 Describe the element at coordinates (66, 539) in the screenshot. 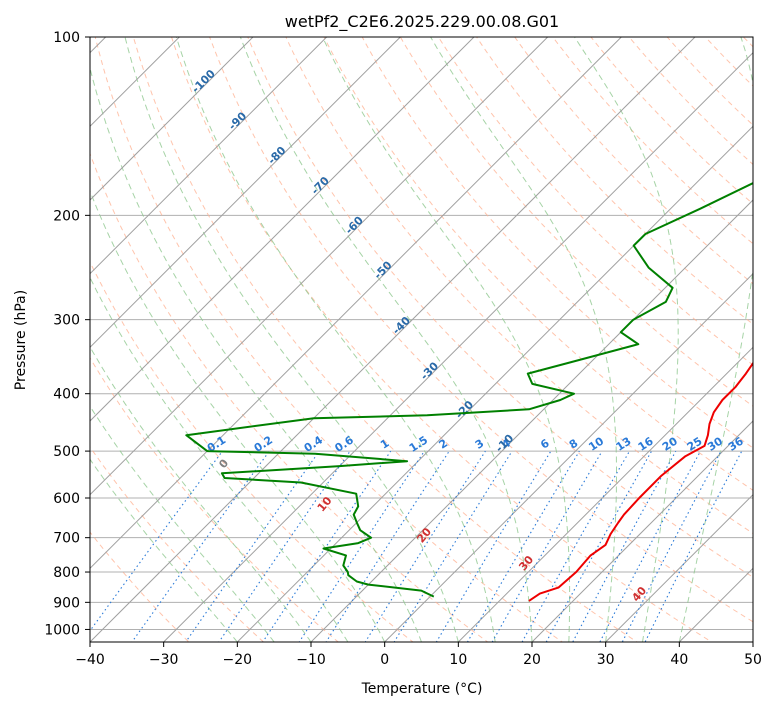

I see `y-tick-label: 700` at that location.